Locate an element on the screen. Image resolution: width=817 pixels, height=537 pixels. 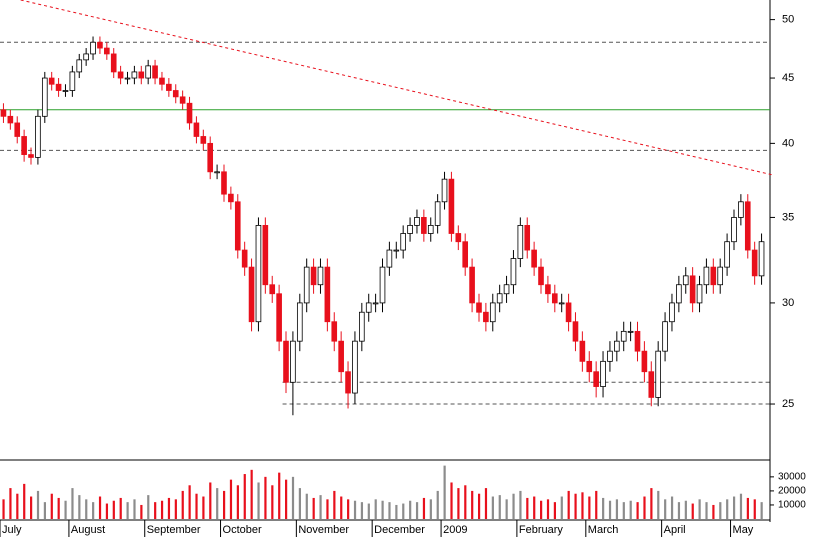
x-tick-label: October is located at coordinates (242, 530).